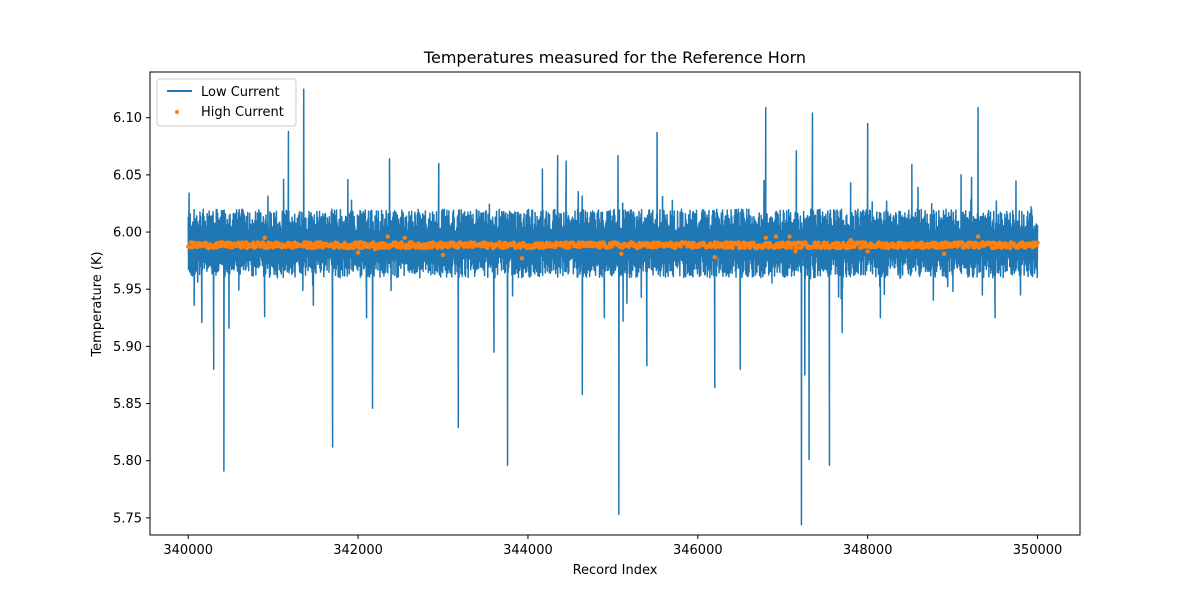 The width and height of the screenshot is (1200, 600). What do you see at coordinates (188, 550) in the screenshot?
I see `x-tick-label: 340000` at bounding box center [188, 550].